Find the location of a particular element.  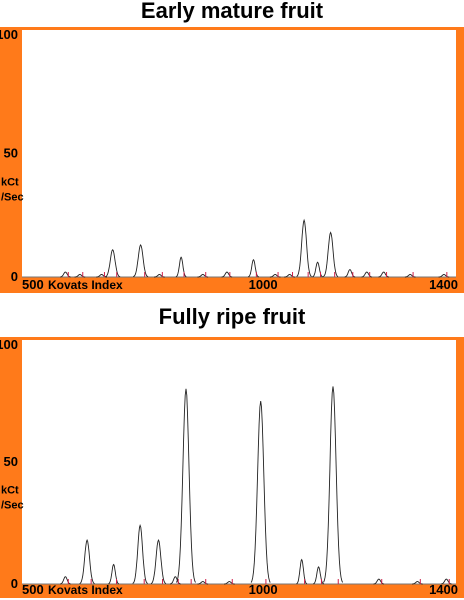

chart-title: Early mature fruit is located at coordinates (232, 11).